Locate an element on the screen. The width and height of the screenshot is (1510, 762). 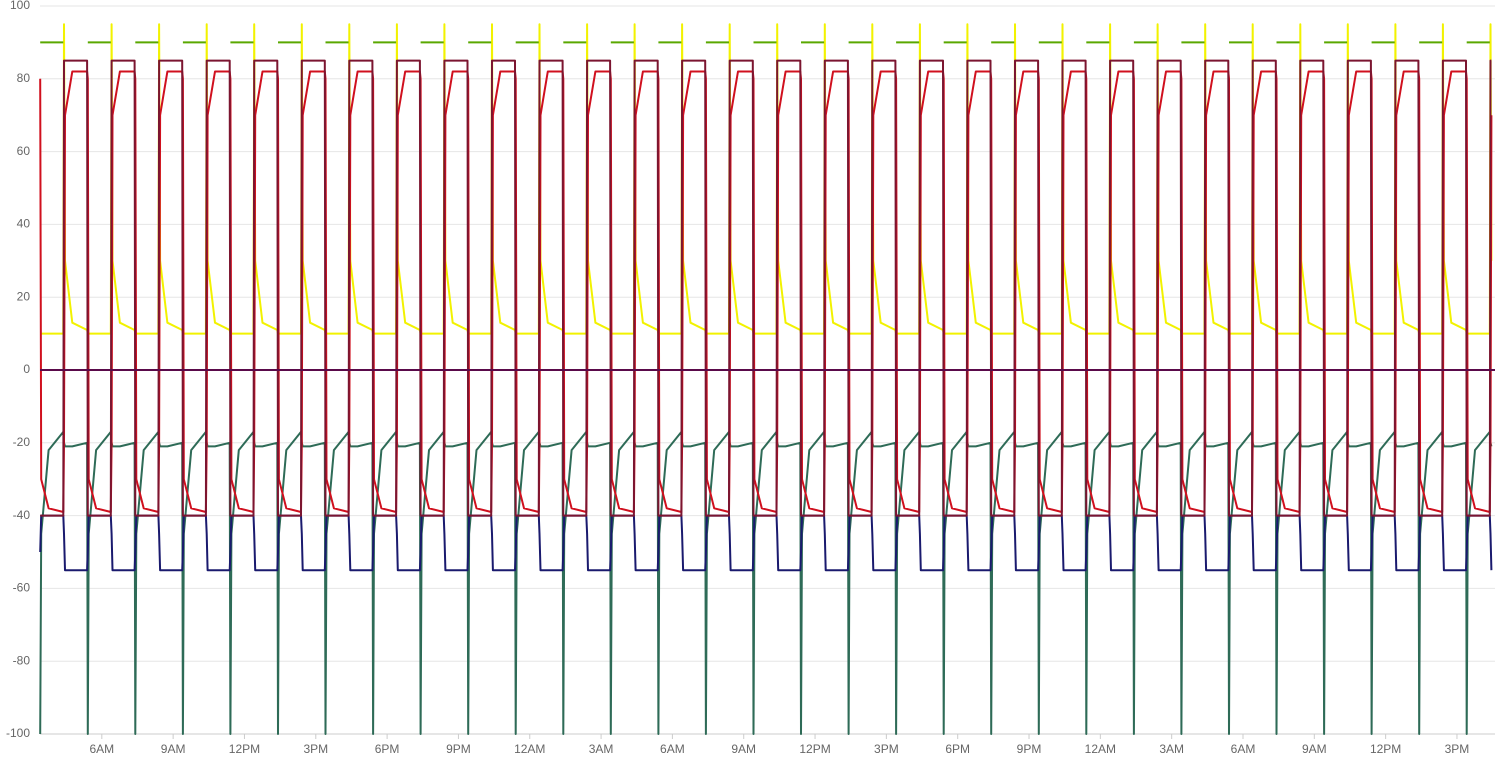
series-line is located at coordinates (766, 543).